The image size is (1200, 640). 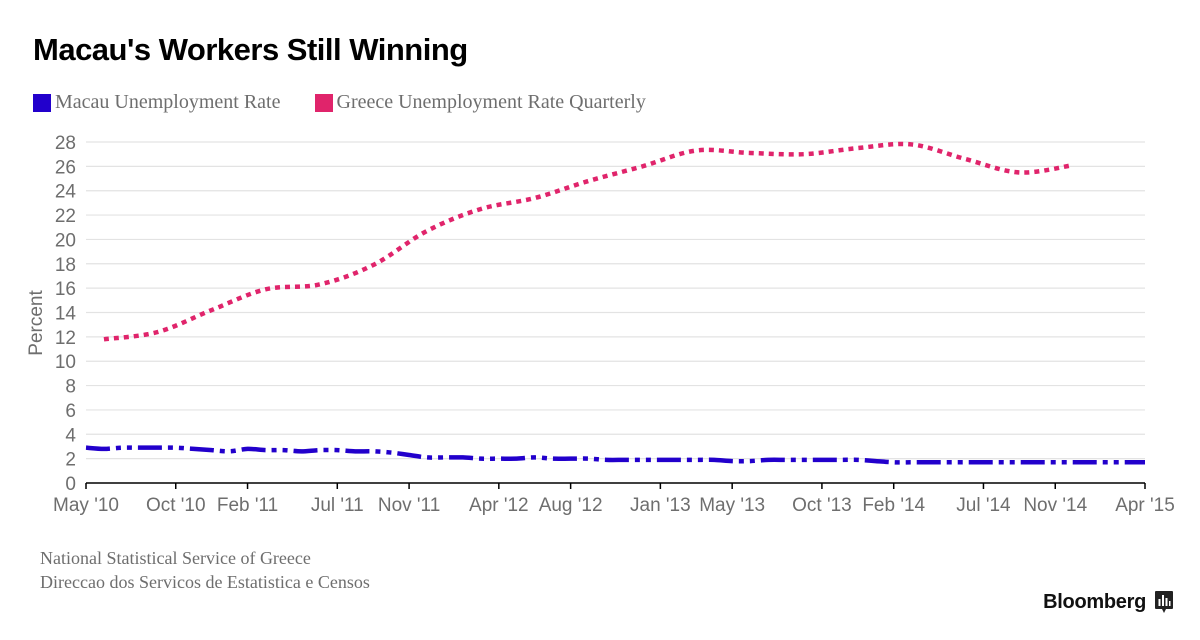 I want to click on y-tick-label: 4, so click(x=70, y=435).